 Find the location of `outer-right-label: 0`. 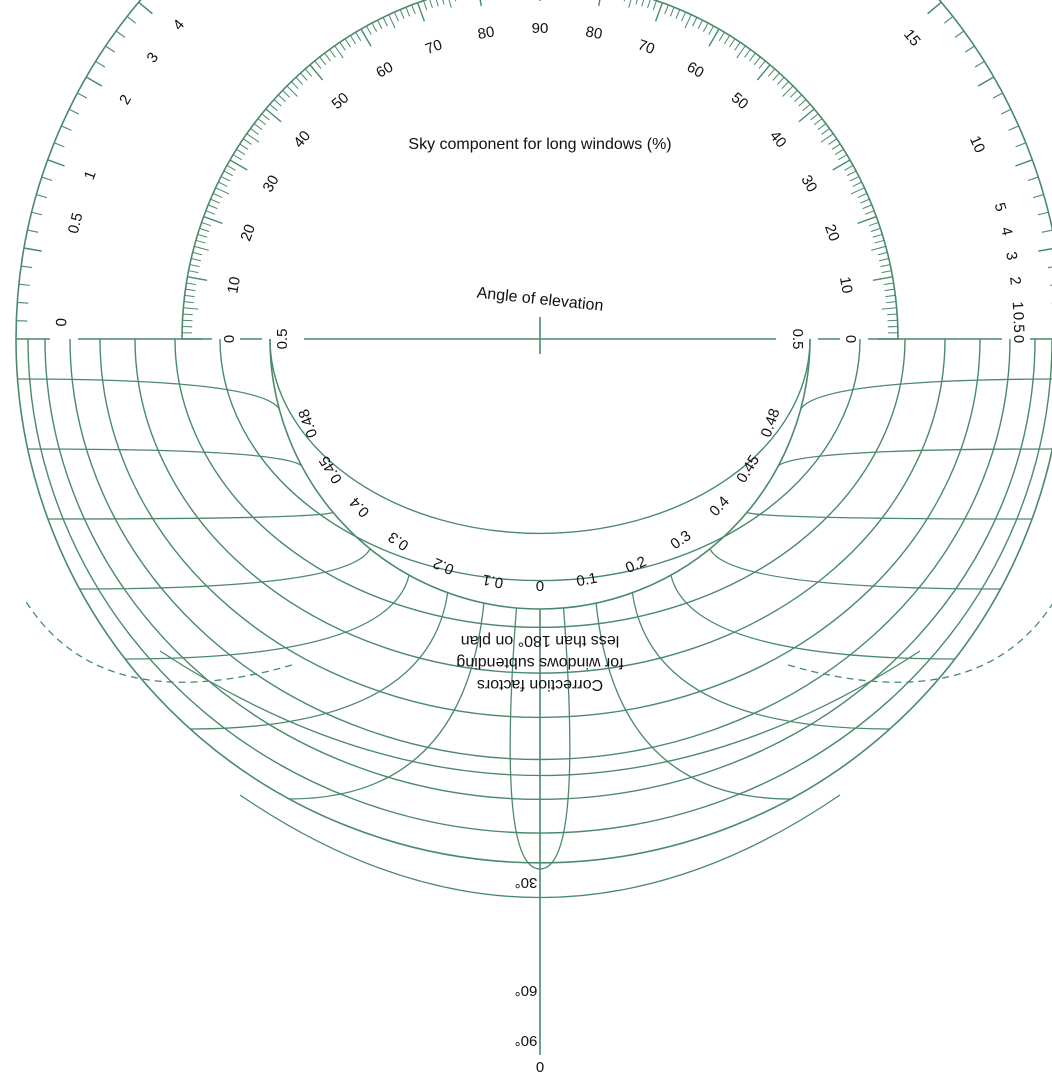

outer-right-label: 0 is located at coordinates (1018, 339).